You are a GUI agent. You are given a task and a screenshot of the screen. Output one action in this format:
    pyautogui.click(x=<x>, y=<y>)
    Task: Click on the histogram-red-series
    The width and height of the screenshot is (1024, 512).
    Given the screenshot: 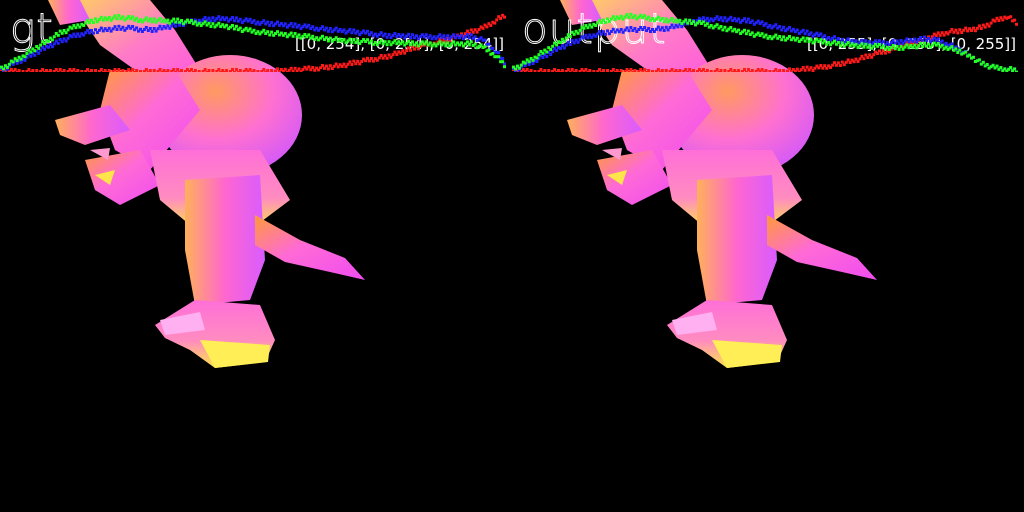 What is the action you would take?
    pyautogui.click(x=765, y=43)
    